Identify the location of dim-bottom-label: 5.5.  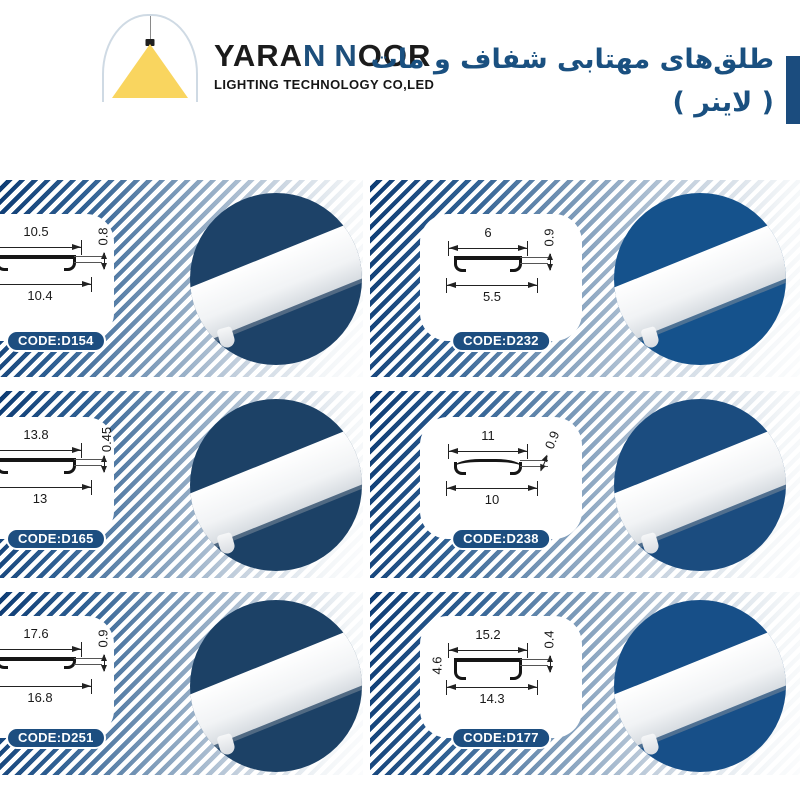
(492, 296).